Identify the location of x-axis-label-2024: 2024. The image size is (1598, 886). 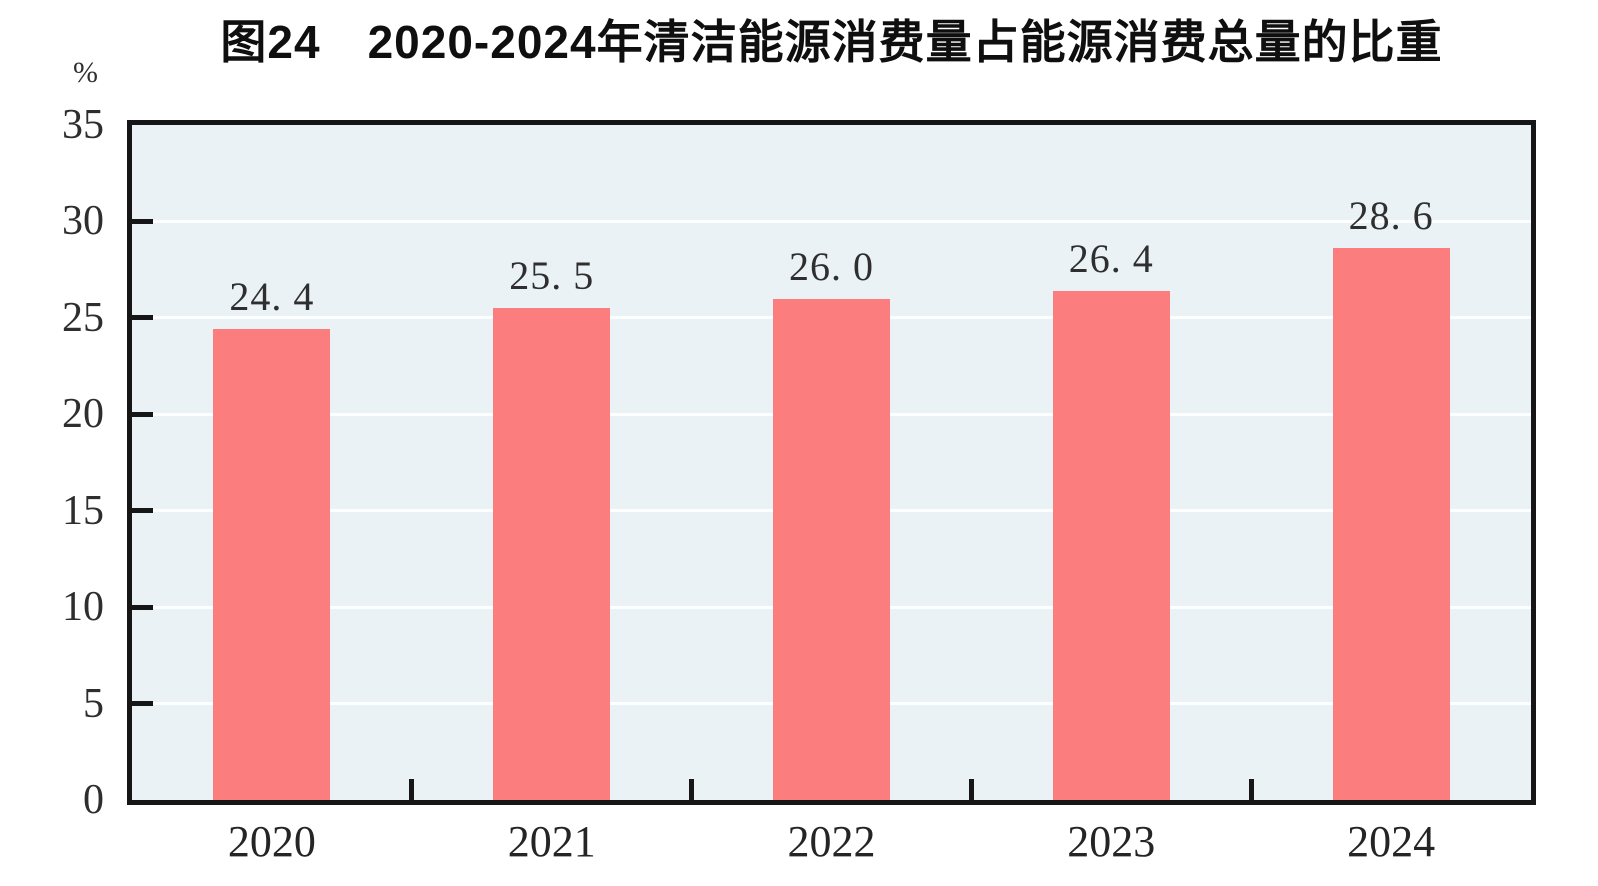
(1391, 841).